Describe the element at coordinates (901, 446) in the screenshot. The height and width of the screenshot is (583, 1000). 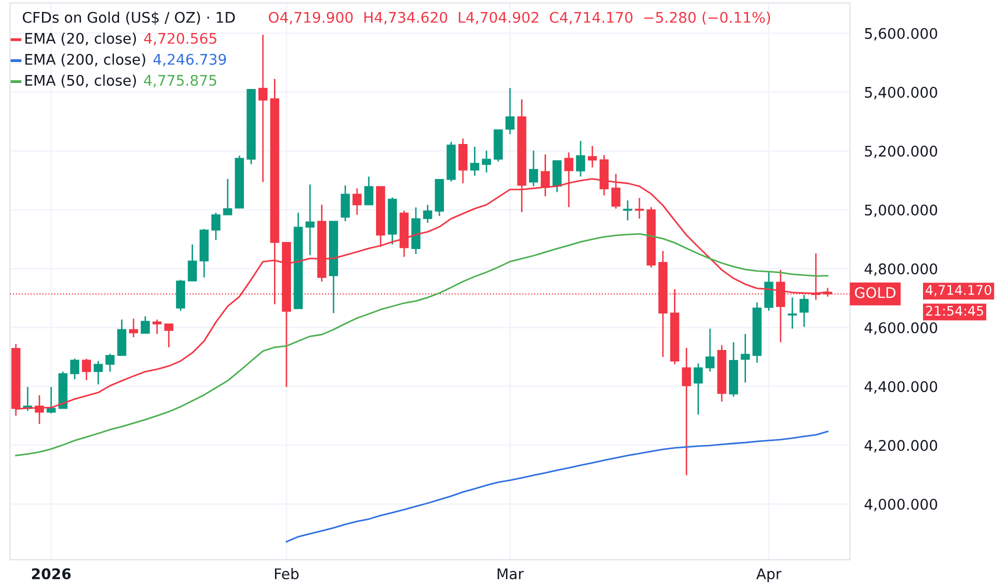
I see `y-tick-label: 4,200.000` at that location.